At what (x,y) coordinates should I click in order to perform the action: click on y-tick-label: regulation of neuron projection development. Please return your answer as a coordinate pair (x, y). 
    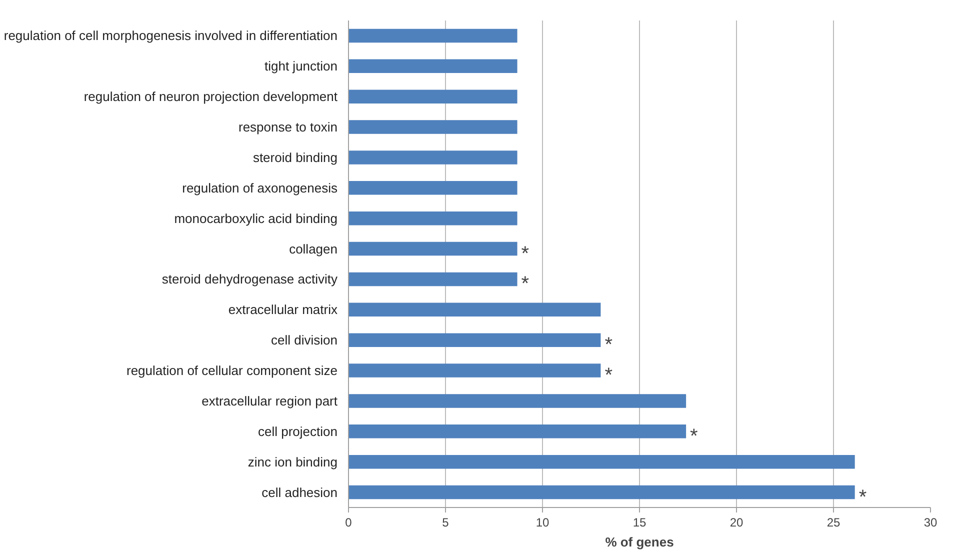
    Looking at the image, I should click on (211, 96).